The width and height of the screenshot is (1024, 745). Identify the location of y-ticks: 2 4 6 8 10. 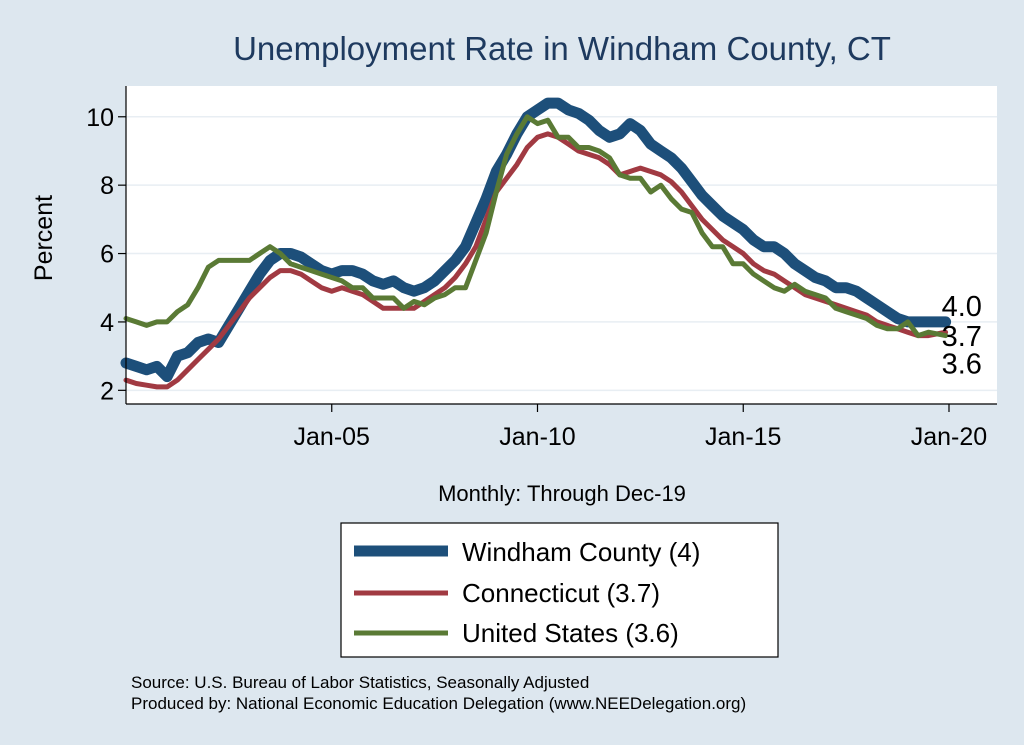
(106, 254).